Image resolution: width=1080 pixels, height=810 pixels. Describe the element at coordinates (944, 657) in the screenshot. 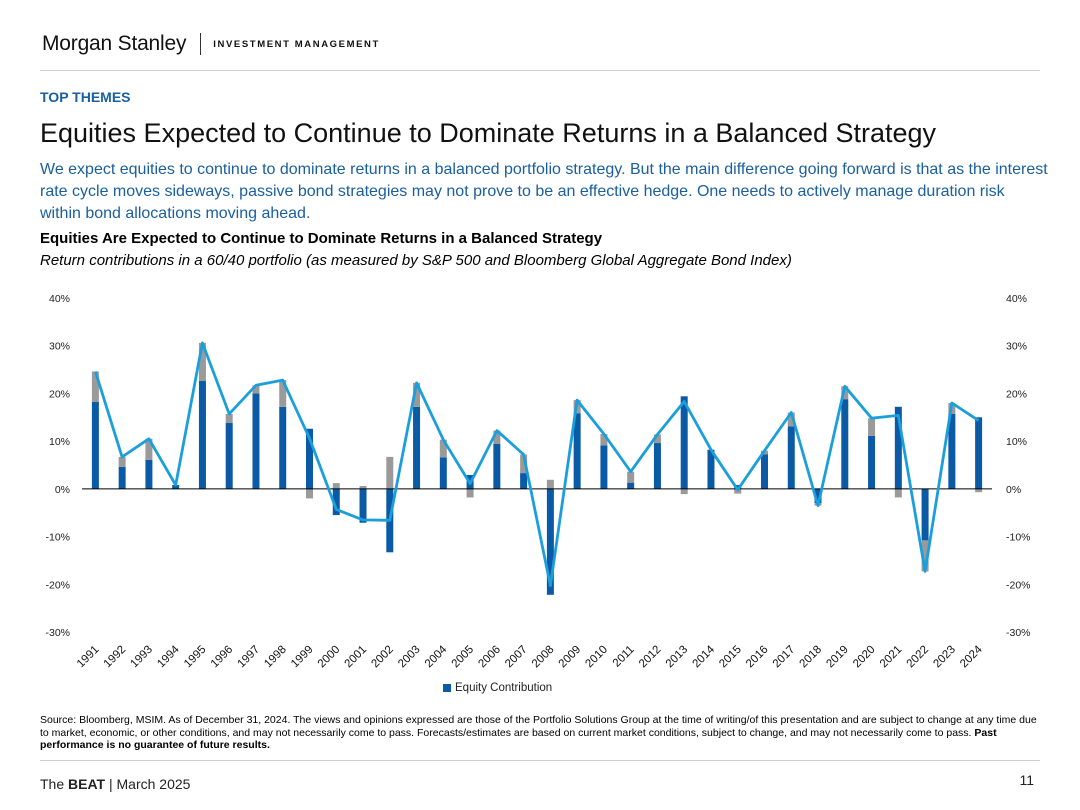

I see `x-tick-label: 2023` at that location.